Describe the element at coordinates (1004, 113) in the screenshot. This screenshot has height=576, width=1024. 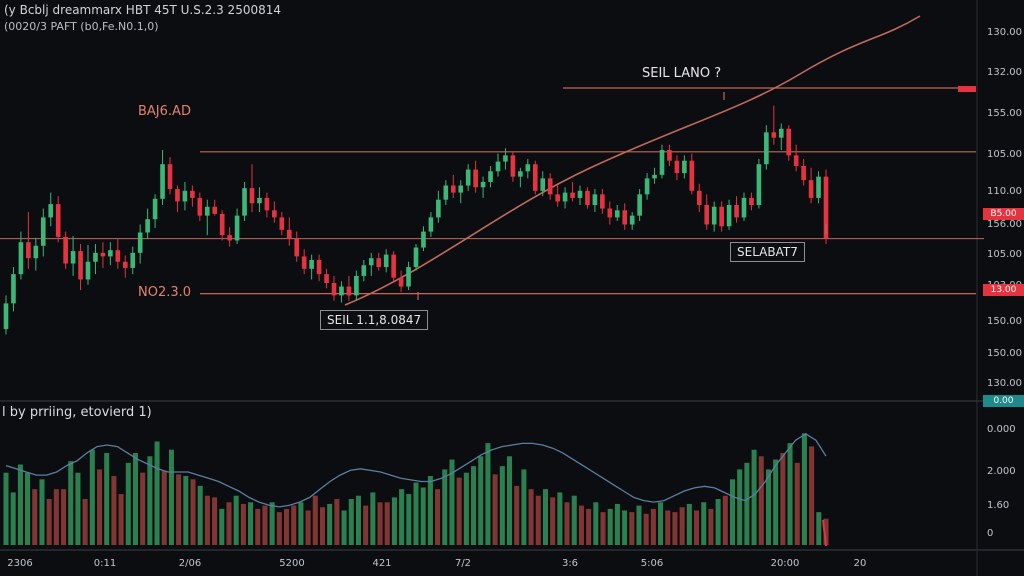
I see `y-tick-label: 155.00` at that location.